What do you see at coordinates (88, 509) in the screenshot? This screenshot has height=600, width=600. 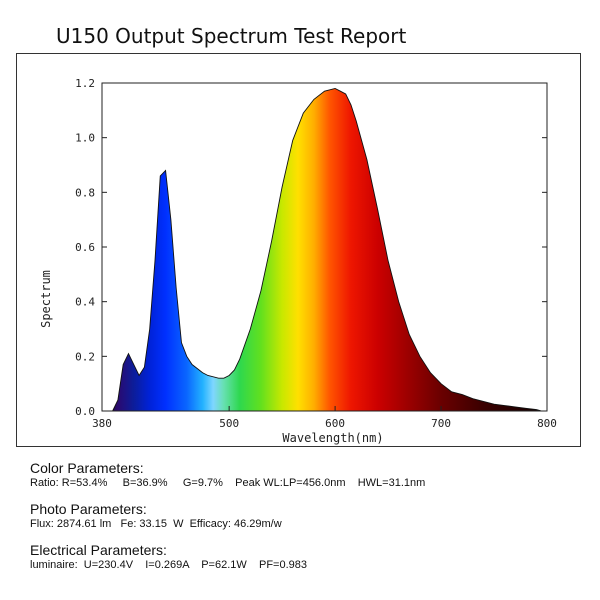 I see `photo-parameters-heading: Photo Parameters:` at bounding box center [88, 509].